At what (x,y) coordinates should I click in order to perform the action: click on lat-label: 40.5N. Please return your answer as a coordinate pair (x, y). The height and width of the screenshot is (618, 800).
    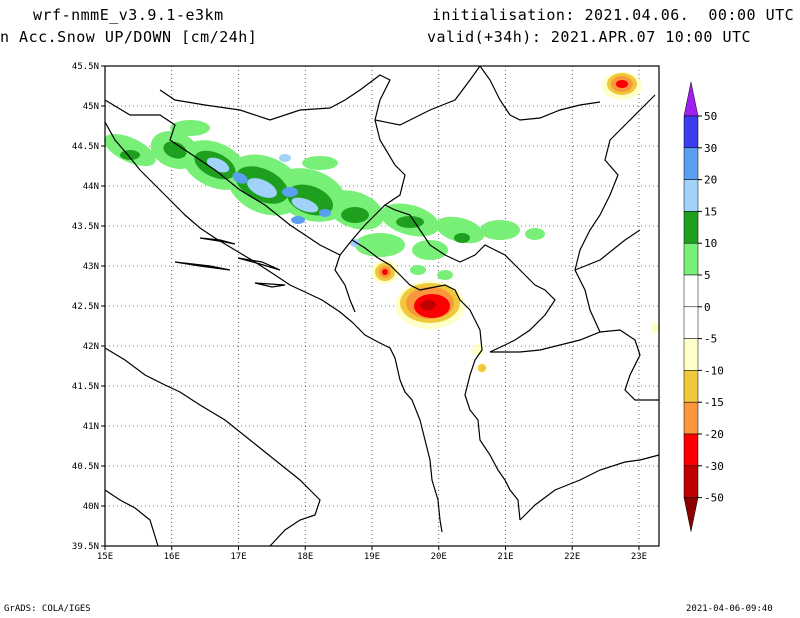
    Looking at the image, I should click on (85, 467).